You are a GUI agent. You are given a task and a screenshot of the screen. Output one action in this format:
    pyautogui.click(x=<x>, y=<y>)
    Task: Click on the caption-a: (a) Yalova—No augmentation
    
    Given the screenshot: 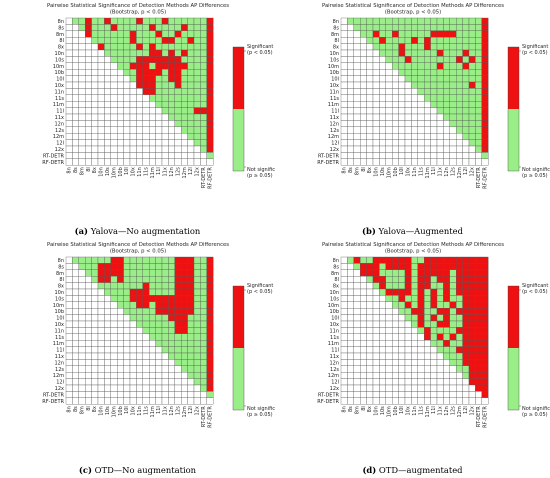 What is the action you would take?
    pyautogui.click(x=137, y=231)
    